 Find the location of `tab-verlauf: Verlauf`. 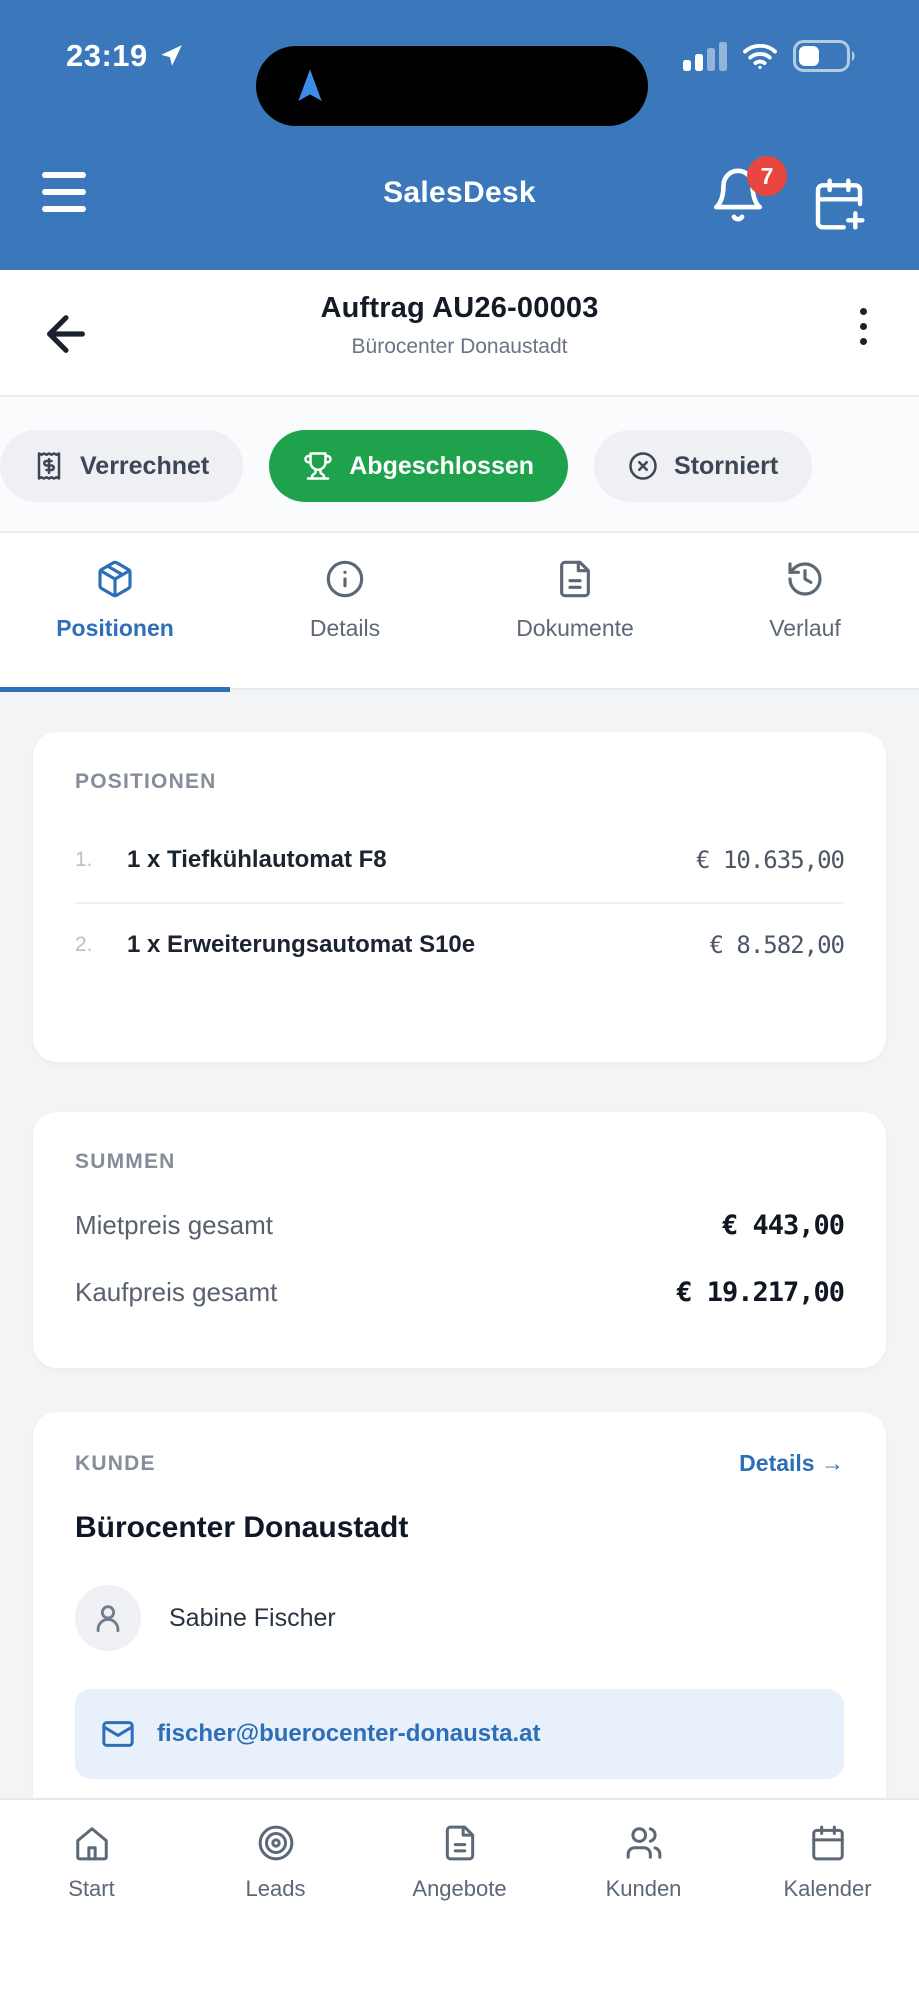

tab-verlauf: Verlauf is located at coordinates (804, 611).